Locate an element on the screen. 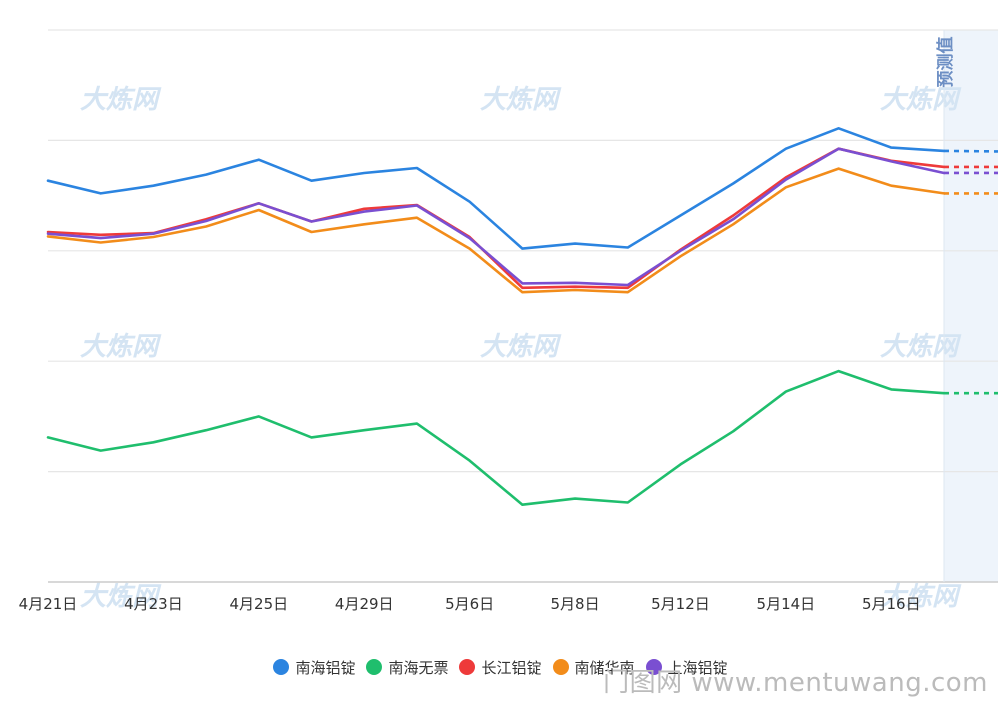 The height and width of the screenshot is (705, 1000). forecast-label: 预测值 is located at coordinates (945, 62).